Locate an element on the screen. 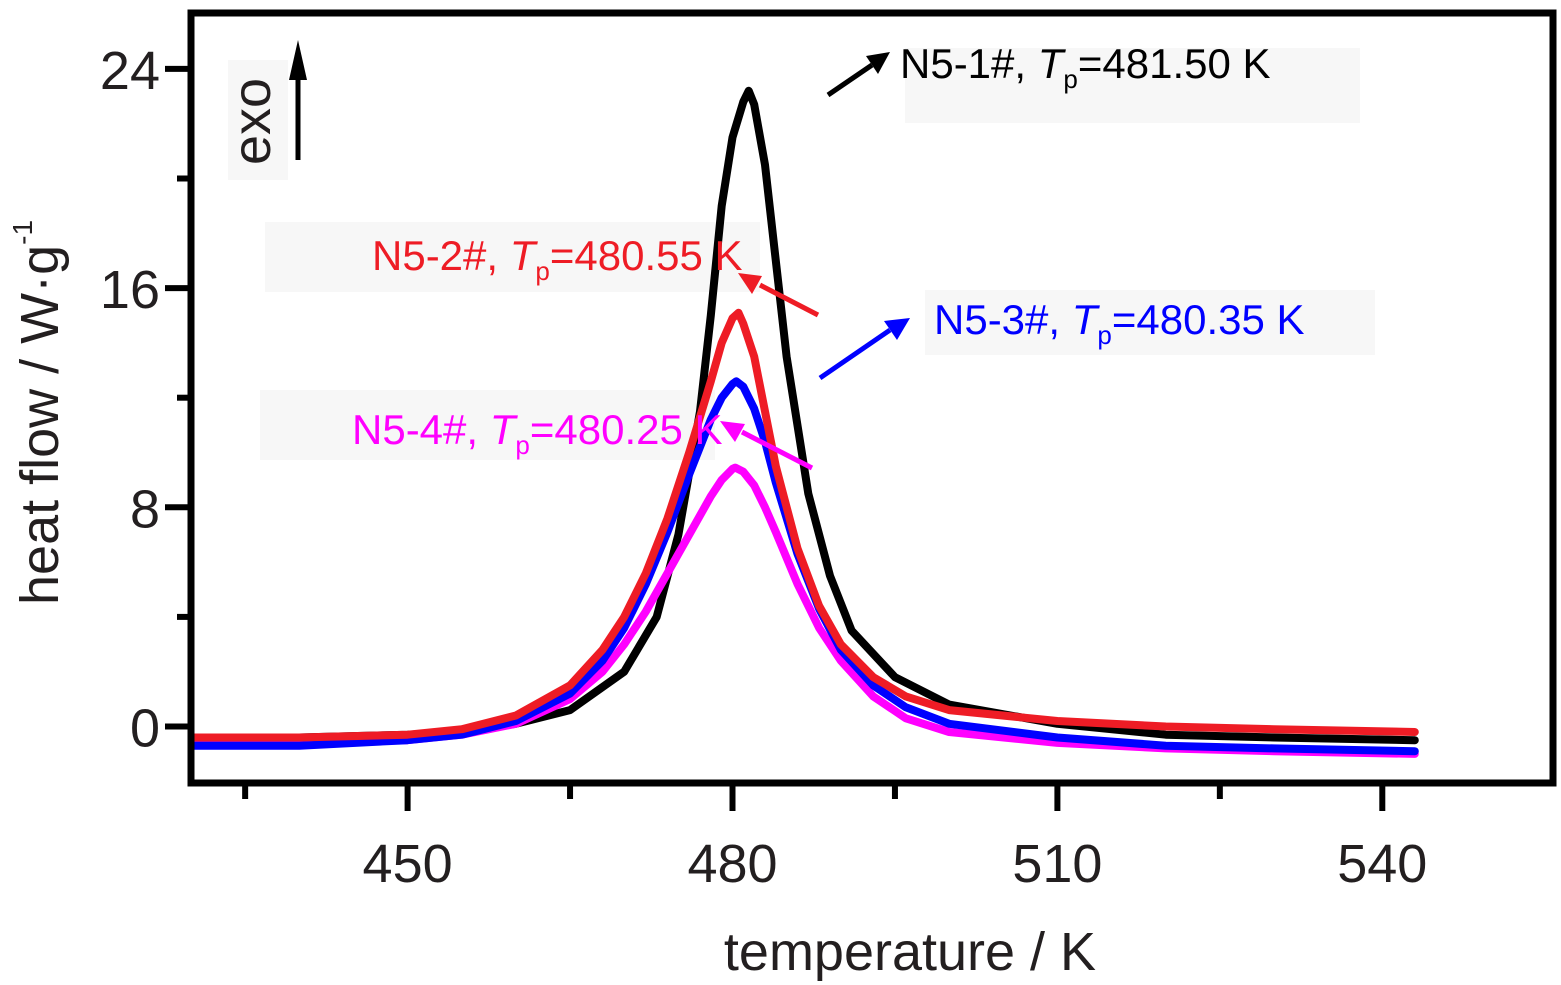 Image resolution: width=1561 pixels, height=985 pixels. exo-label: exo is located at coordinates (252, 121).